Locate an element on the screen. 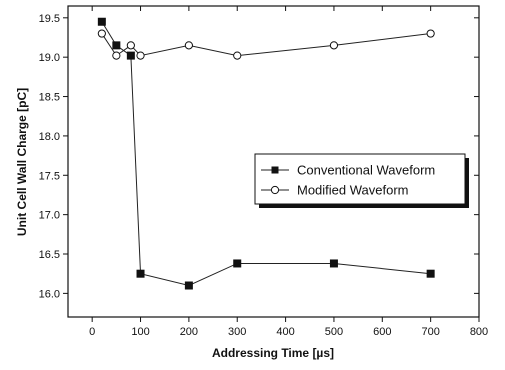 The width and height of the screenshot is (505, 370). legend-label: Modified Waveform is located at coordinates (353, 190).